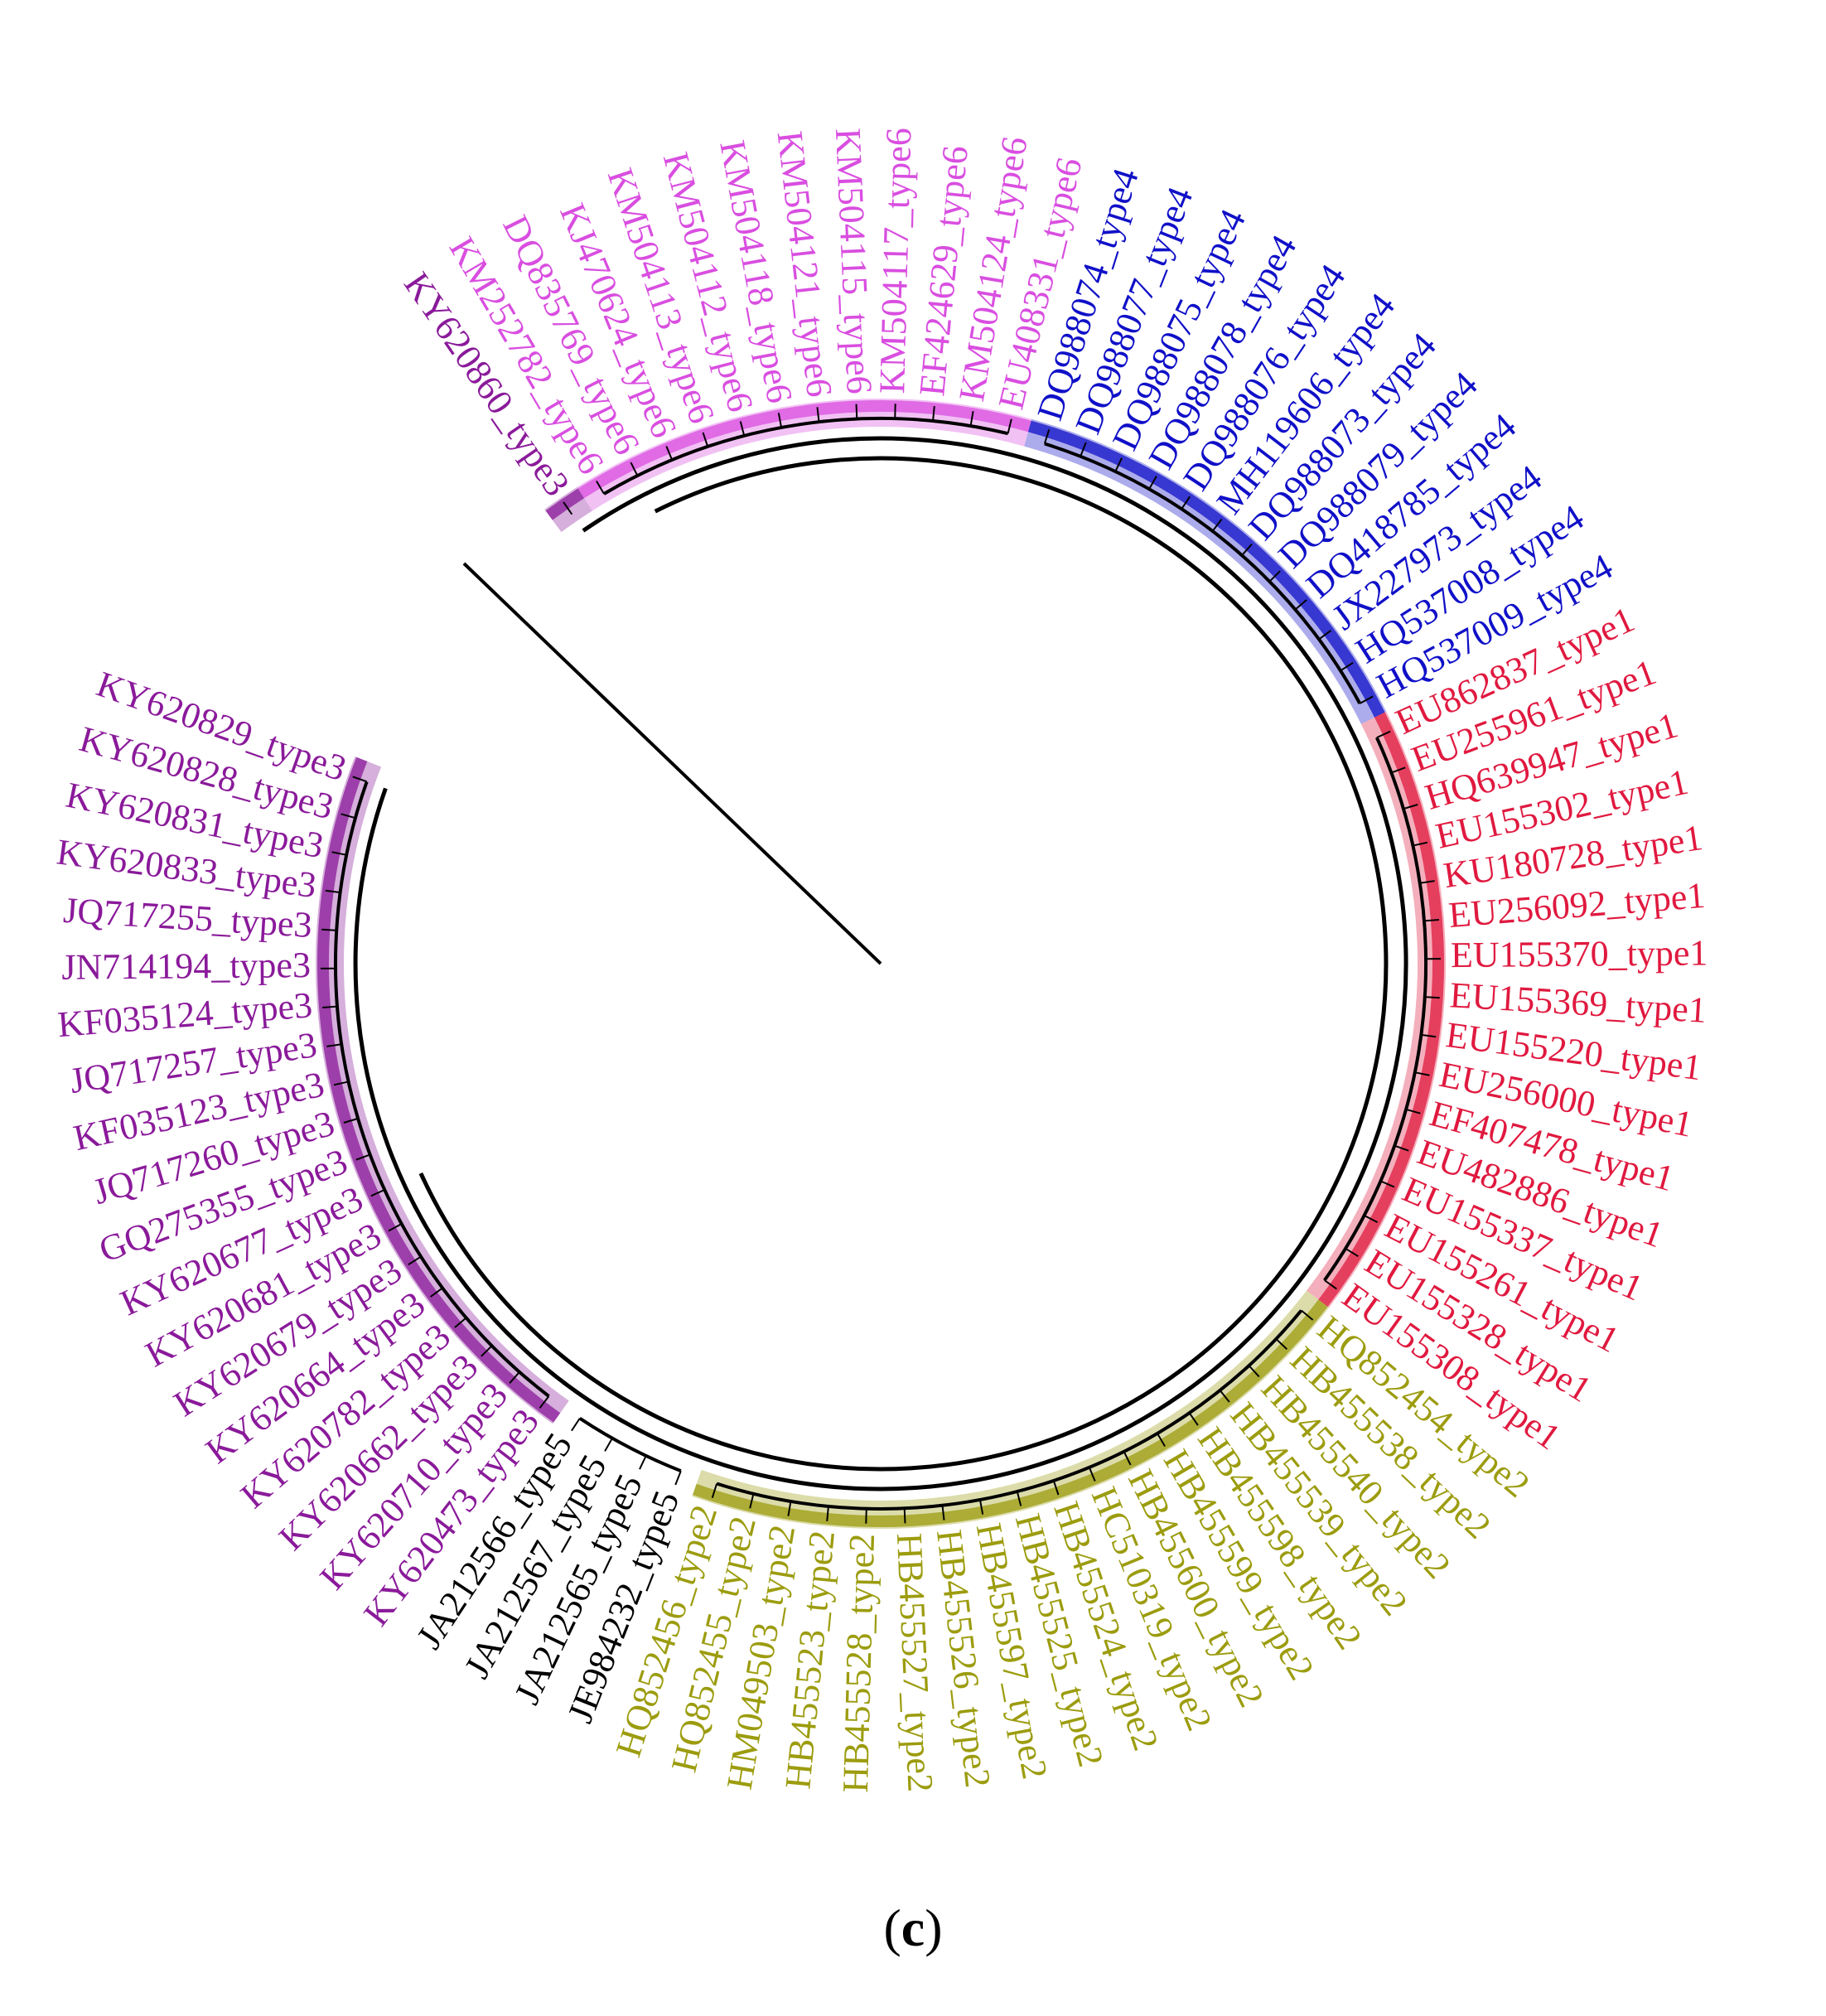 This screenshot has width=1826, height=2016. What do you see at coordinates (186, 966) in the screenshot?
I see `leaf-label: JN714194_type3` at bounding box center [186, 966].